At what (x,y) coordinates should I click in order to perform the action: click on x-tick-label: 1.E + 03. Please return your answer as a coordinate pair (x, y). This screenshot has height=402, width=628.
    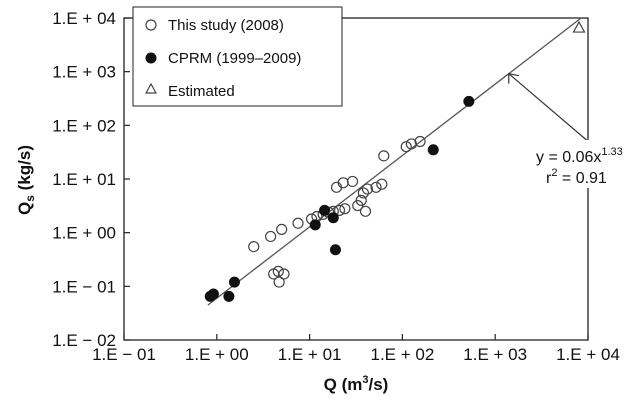
    Looking at the image, I should click on (495, 354).